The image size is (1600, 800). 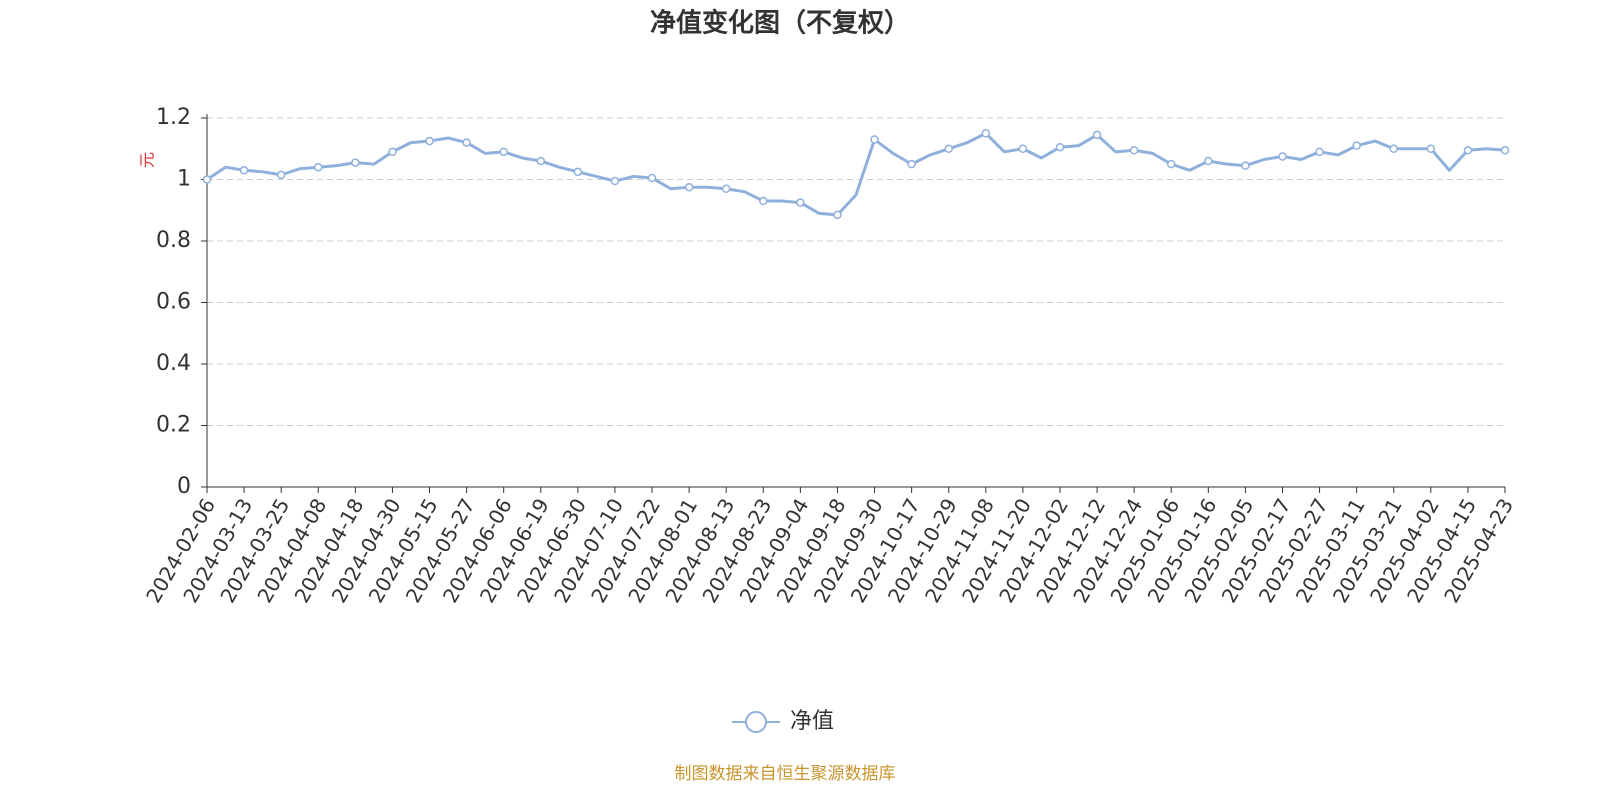 I want to click on y-tick-label: 1.2, so click(x=173, y=117).